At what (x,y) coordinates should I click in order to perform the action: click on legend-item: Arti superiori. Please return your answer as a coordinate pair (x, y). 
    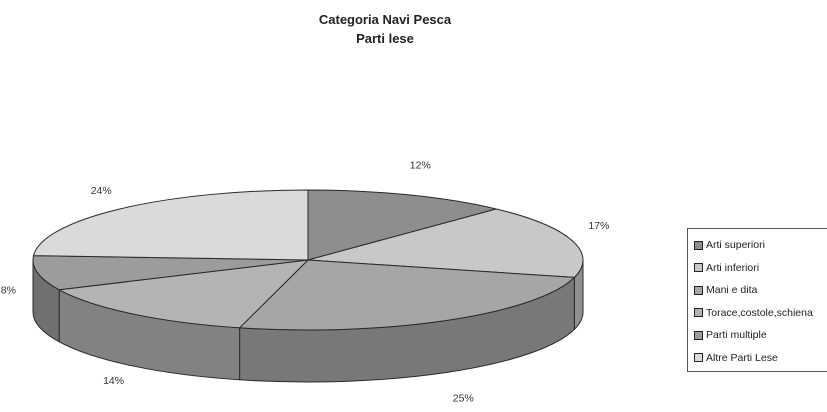
    Looking at the image, I should click on (760, 245).